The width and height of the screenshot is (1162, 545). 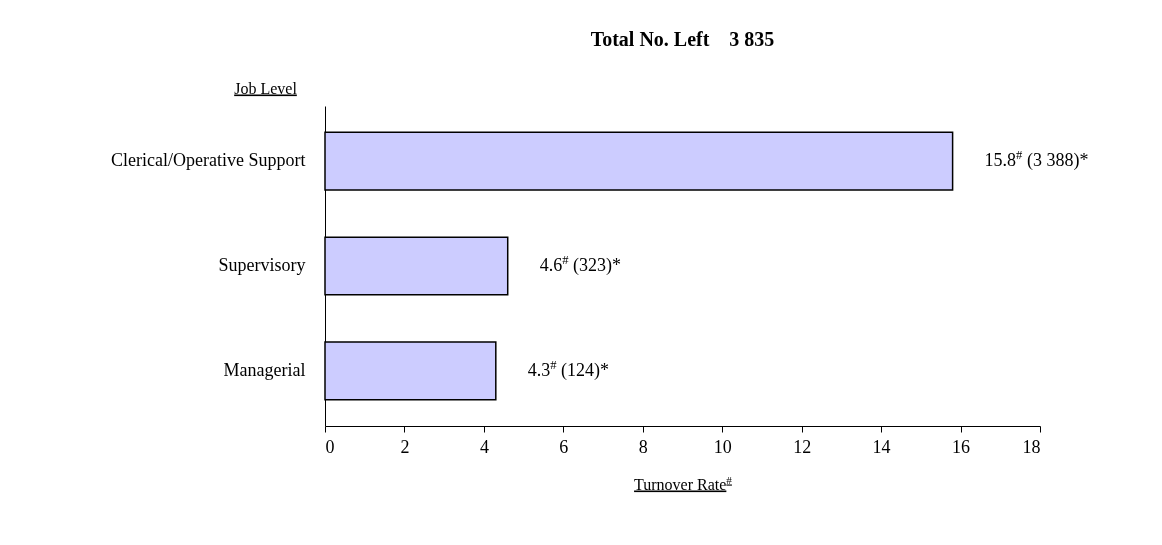 I want to click on x-axis-title: Turnover Rate$^{#}$, so click(x=683, y=483).